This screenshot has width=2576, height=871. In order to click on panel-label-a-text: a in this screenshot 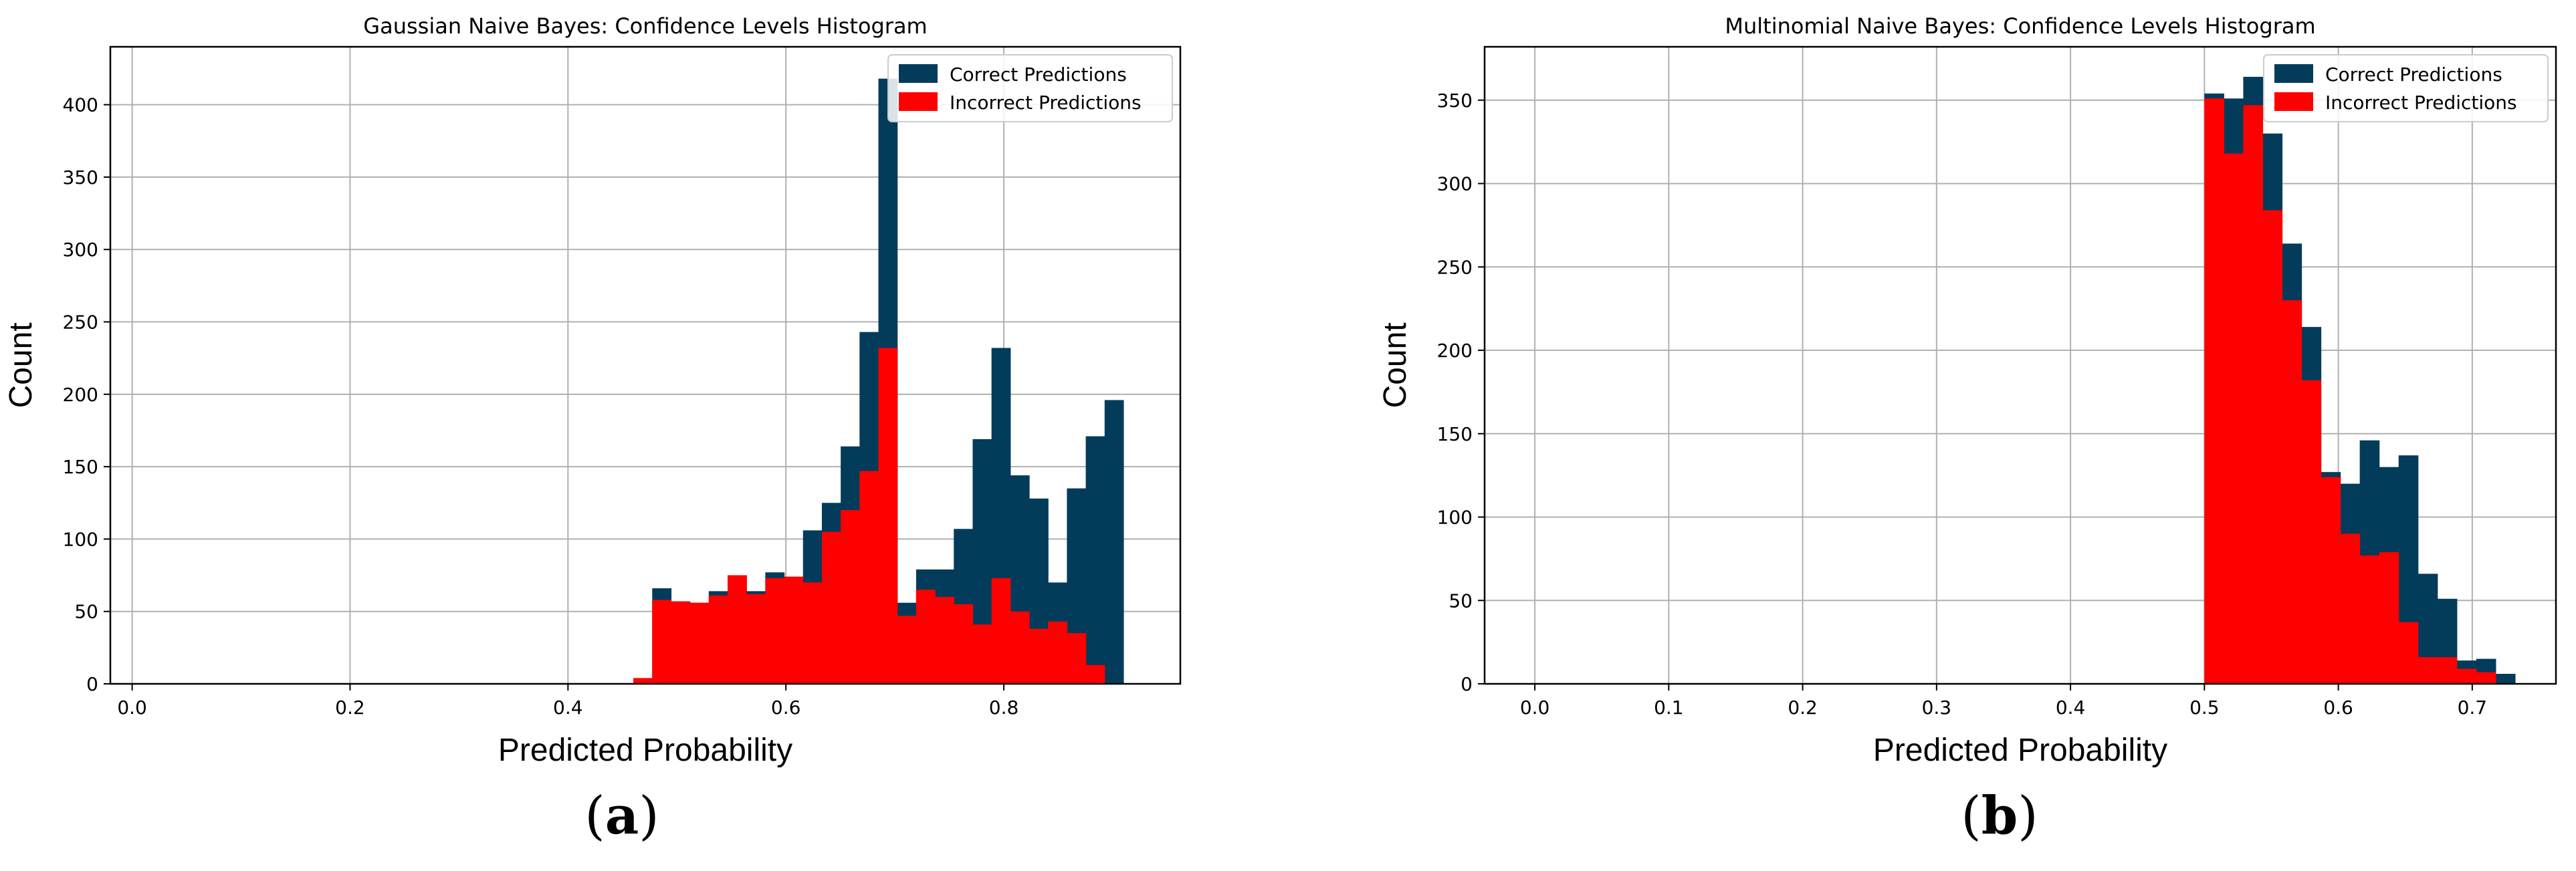, I will do `click(622, 815)`.